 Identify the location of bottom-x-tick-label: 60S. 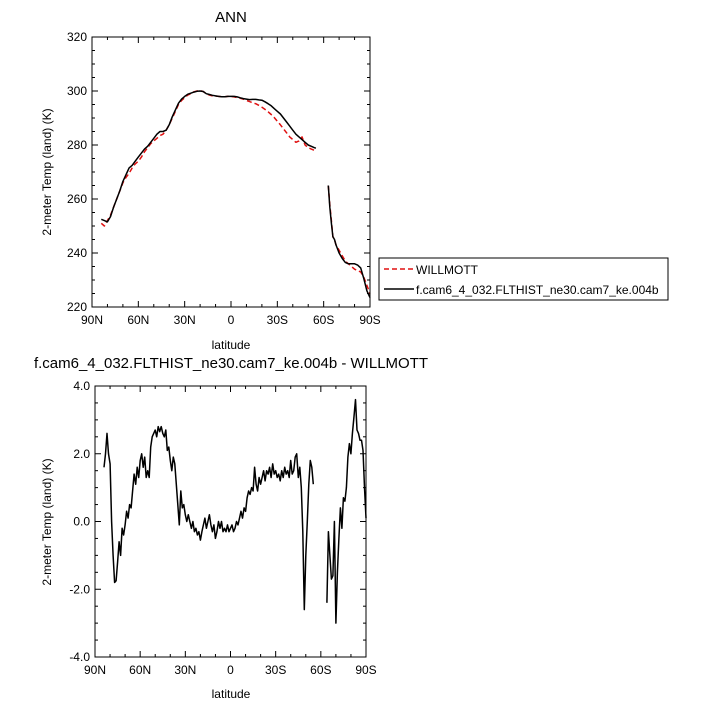
(320, 670).